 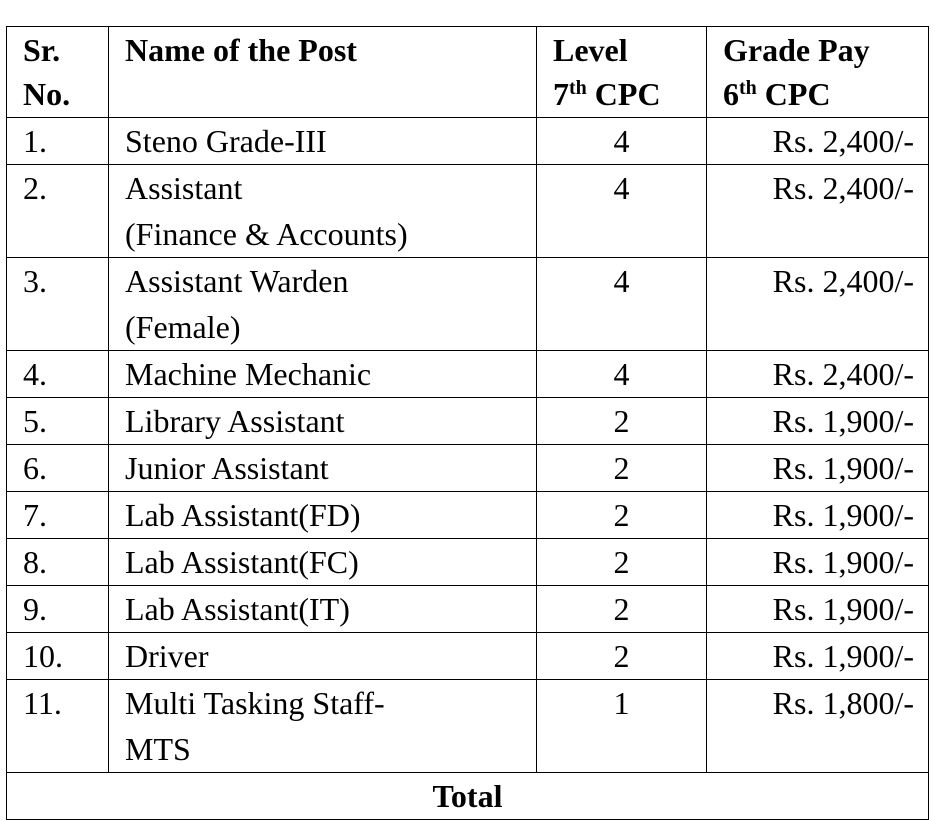 What do you see at coordinates (322, 726) in the screenshot?
I see `table-cell: Multi Tasking Staff- MTS` at bounding box center [322, 726].